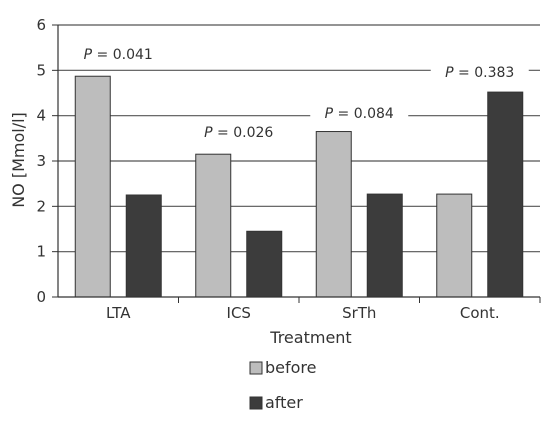  What do you see at coordinates (41, 70) in the screenshot?
I see `y-tick-label: 5` at bounding box center [41, 70].